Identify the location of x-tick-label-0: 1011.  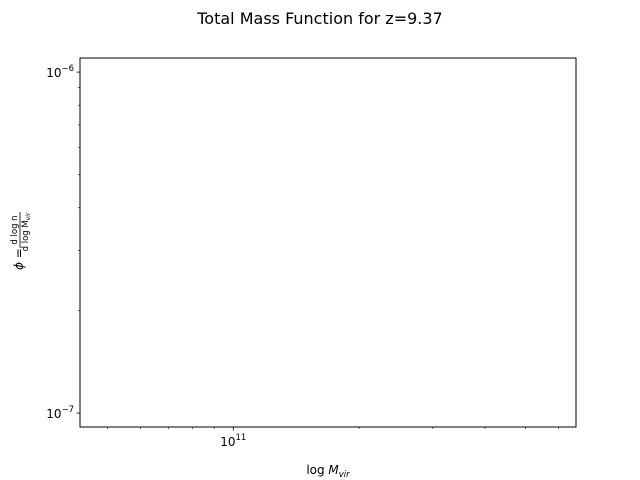
(233, 441).